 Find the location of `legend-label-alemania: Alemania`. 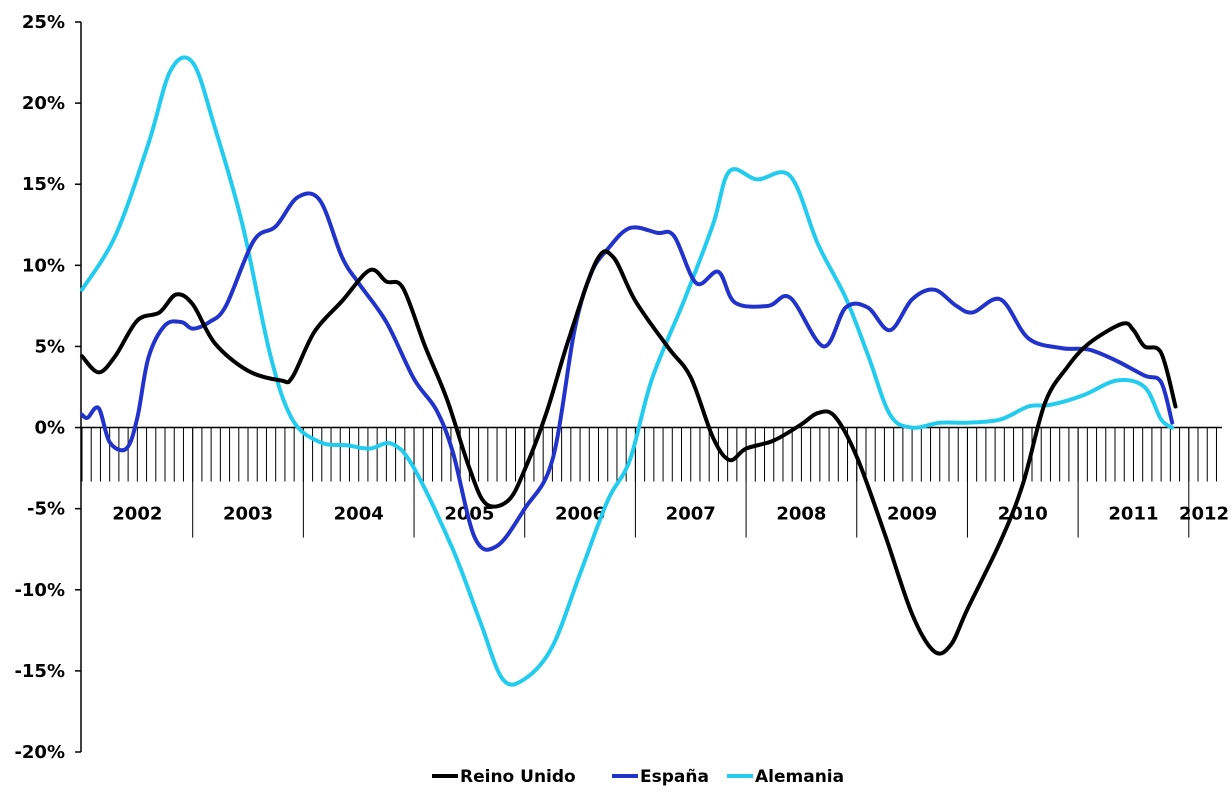

legend-label-alemania: Alemania is located at coordinates (799, 777).